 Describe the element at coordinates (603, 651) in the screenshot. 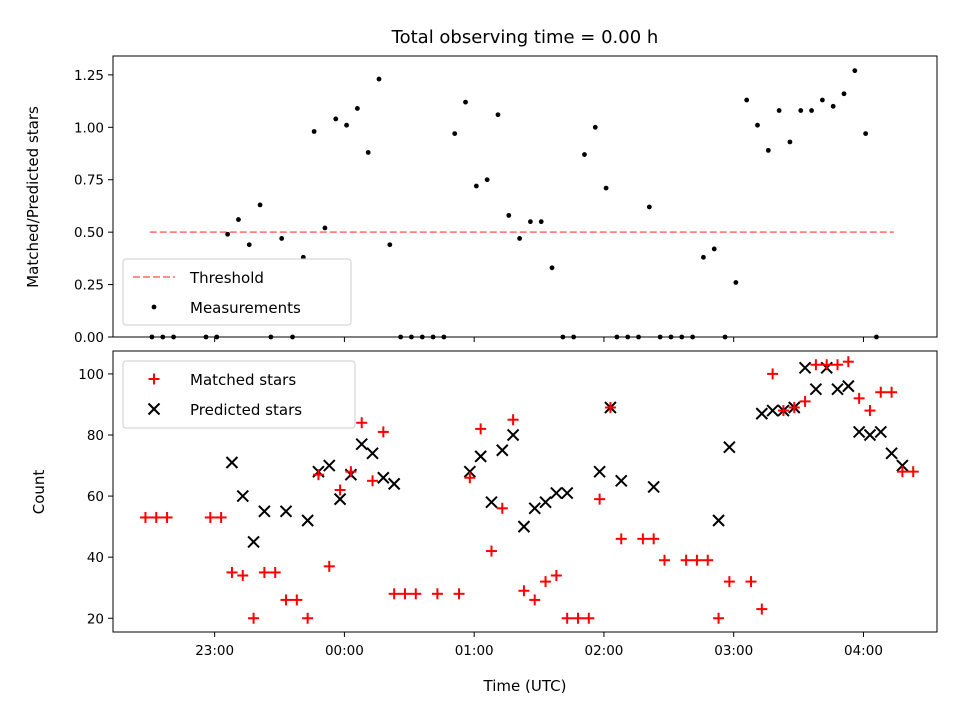

I see `x-tick-label: 02:00` at that location.